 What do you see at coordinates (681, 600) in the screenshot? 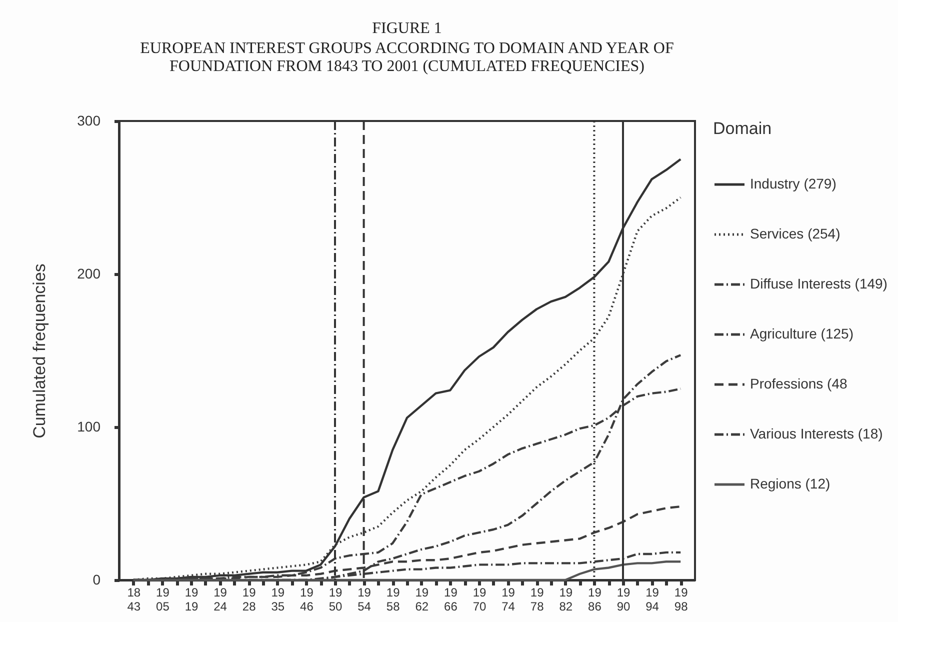
I see `x-tick-label: 1998` at bounding box center [681, 600].